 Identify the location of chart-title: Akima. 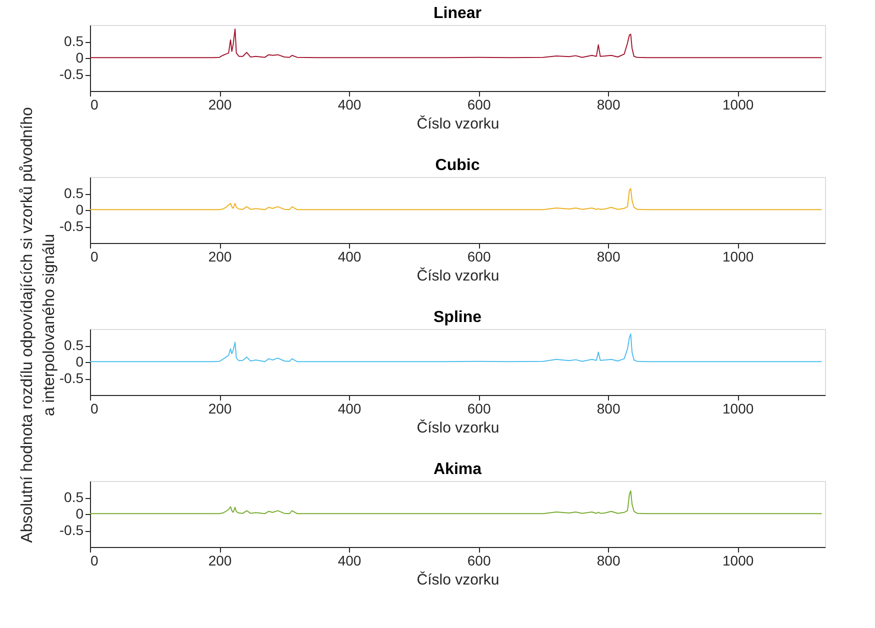
(457, 469).